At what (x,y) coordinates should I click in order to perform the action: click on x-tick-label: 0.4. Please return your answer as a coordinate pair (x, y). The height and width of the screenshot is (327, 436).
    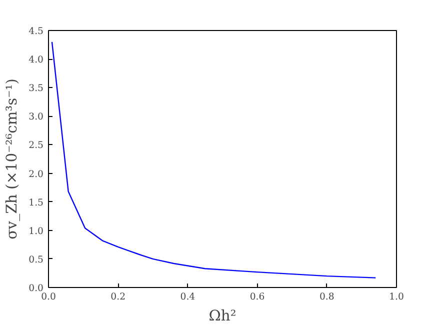
    Looking at the image, I should click on (188, 297).